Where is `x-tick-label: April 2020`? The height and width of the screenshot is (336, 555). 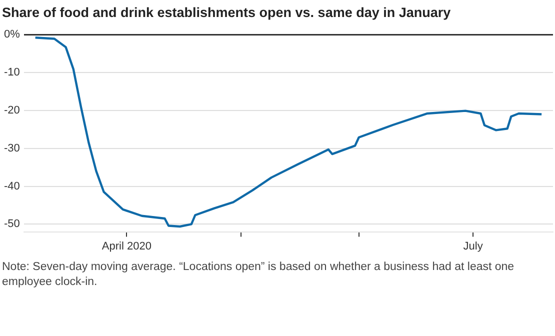 x-tick-label: April 2020 is located at coordinates (127, 246).